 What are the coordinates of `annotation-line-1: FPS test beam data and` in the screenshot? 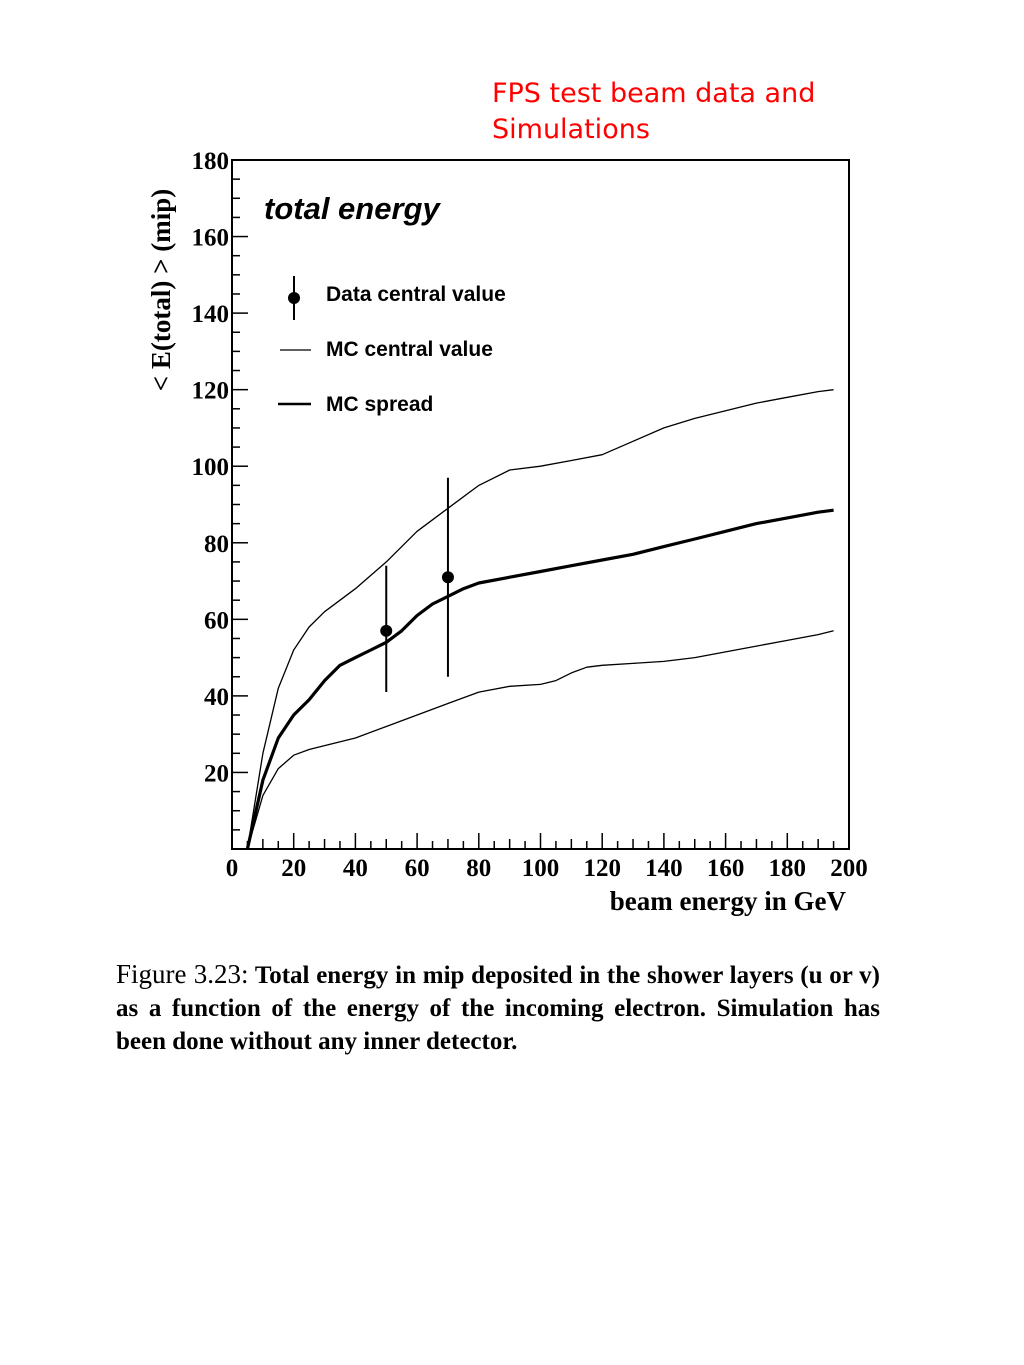 It's located at (654, 93).